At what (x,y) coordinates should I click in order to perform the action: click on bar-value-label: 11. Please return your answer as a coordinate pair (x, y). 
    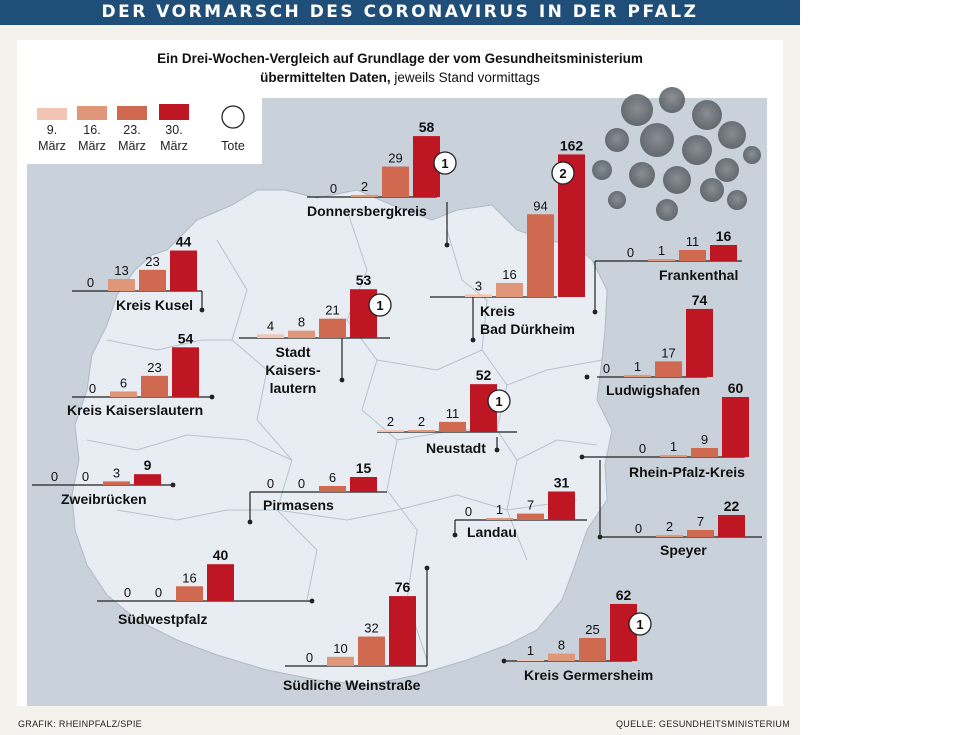
    Looking at the image, I should click on (693, 241).